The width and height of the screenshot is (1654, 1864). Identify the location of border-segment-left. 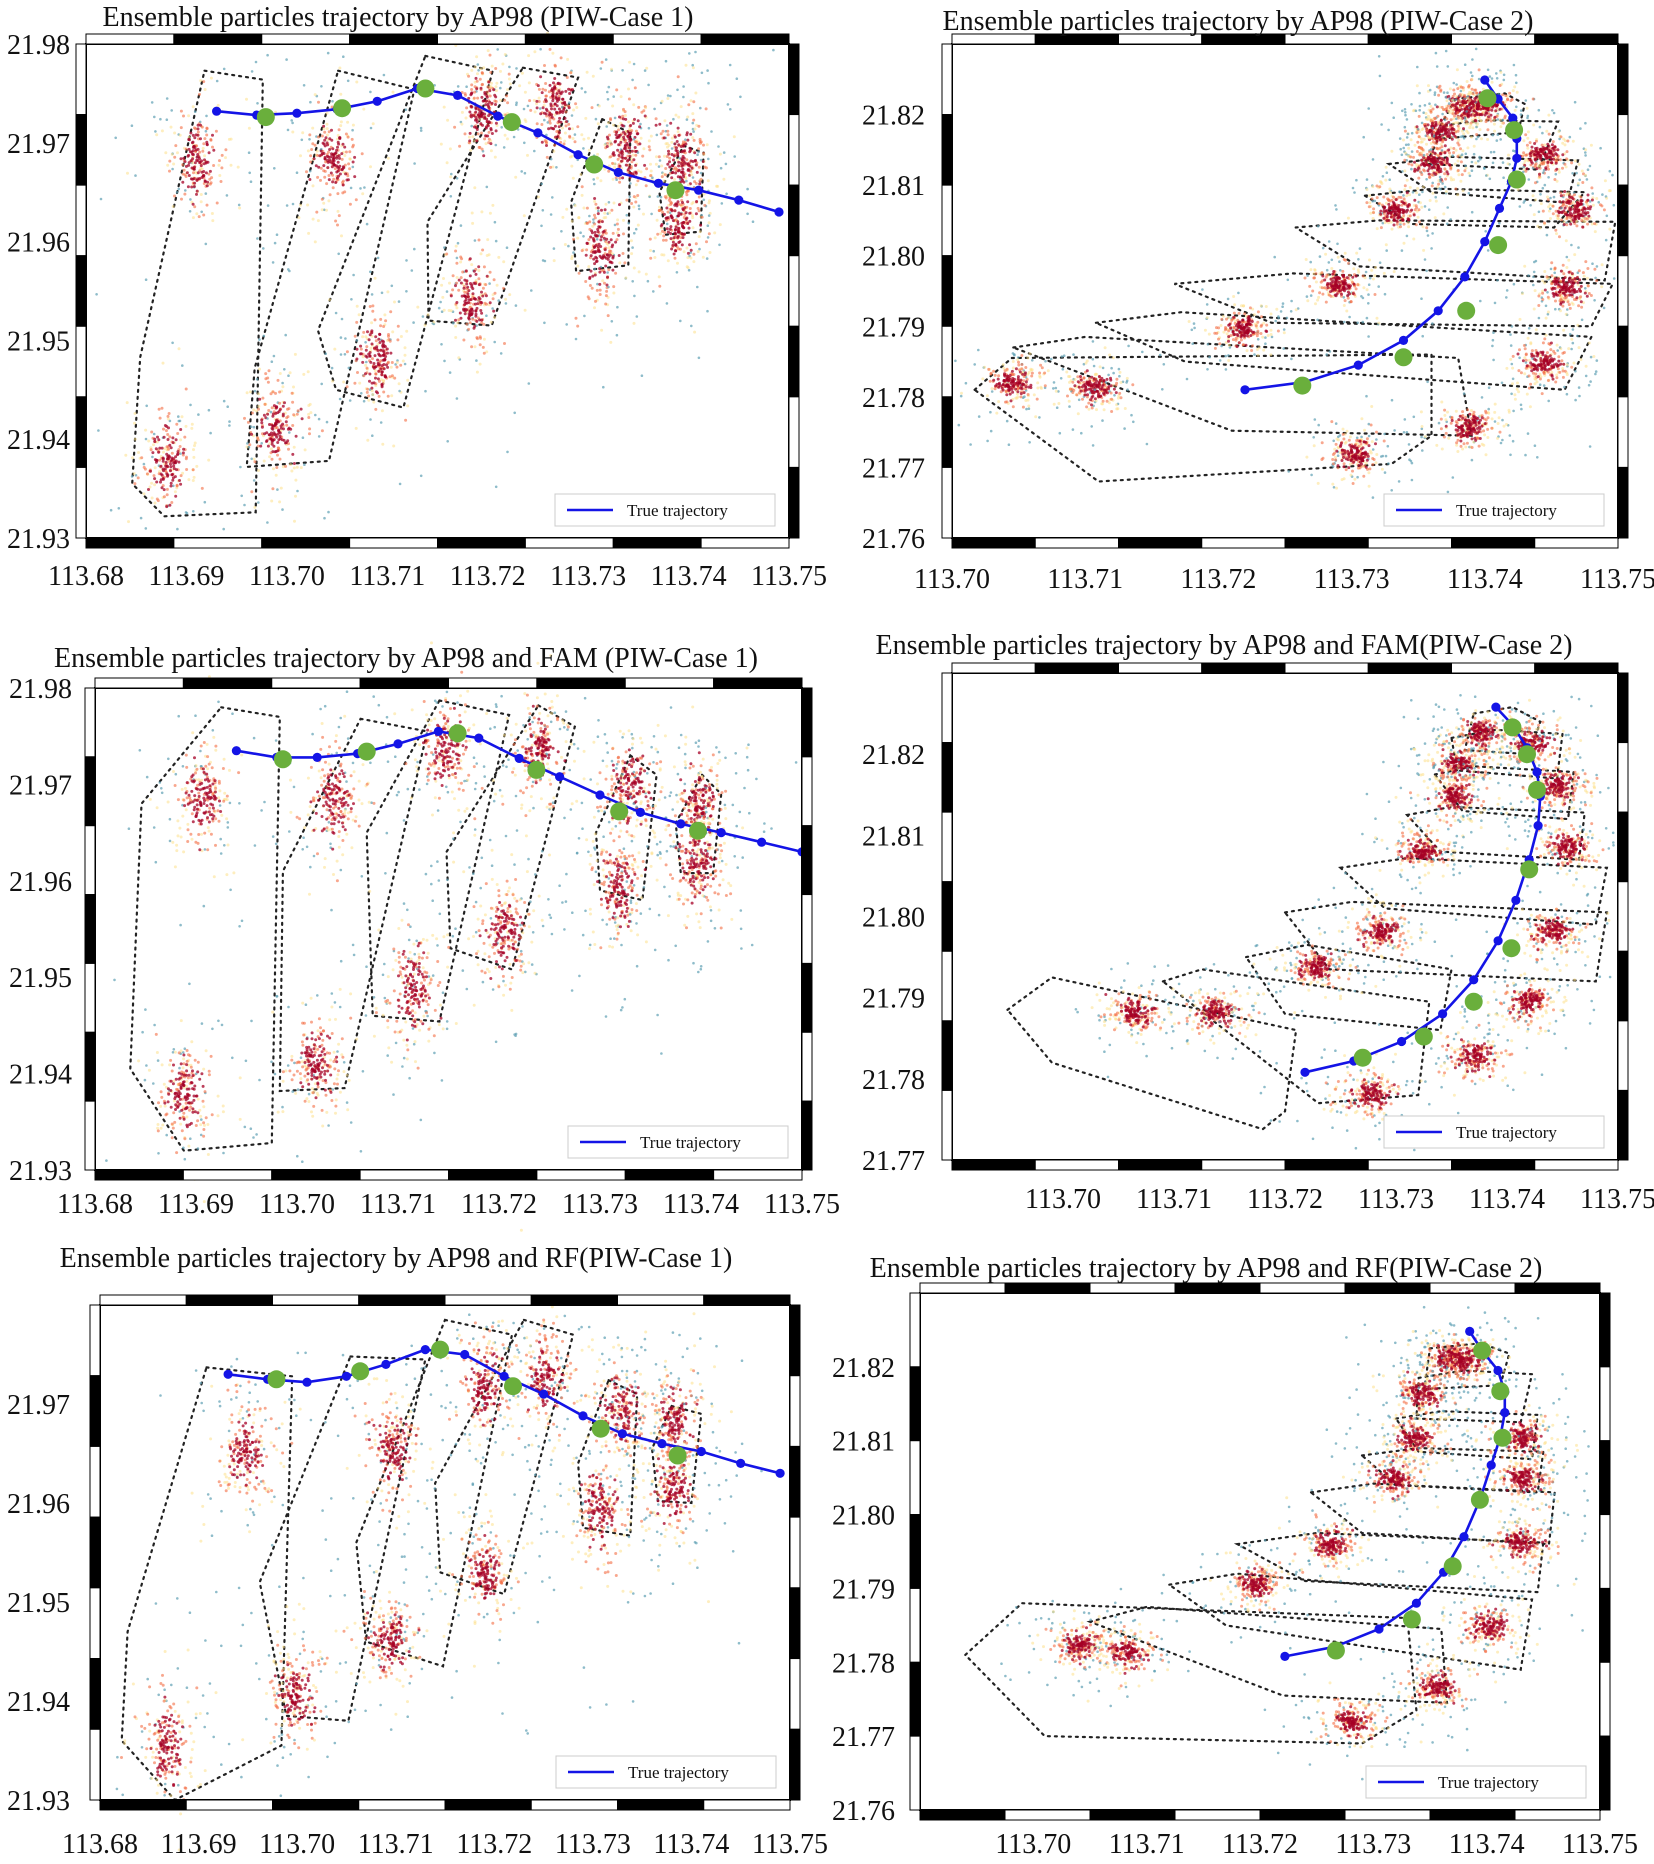
(81, 220).